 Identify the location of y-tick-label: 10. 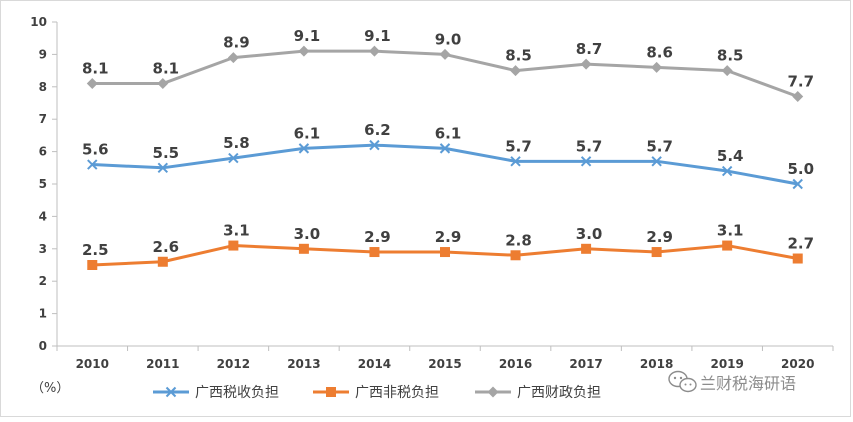
(38, 22).